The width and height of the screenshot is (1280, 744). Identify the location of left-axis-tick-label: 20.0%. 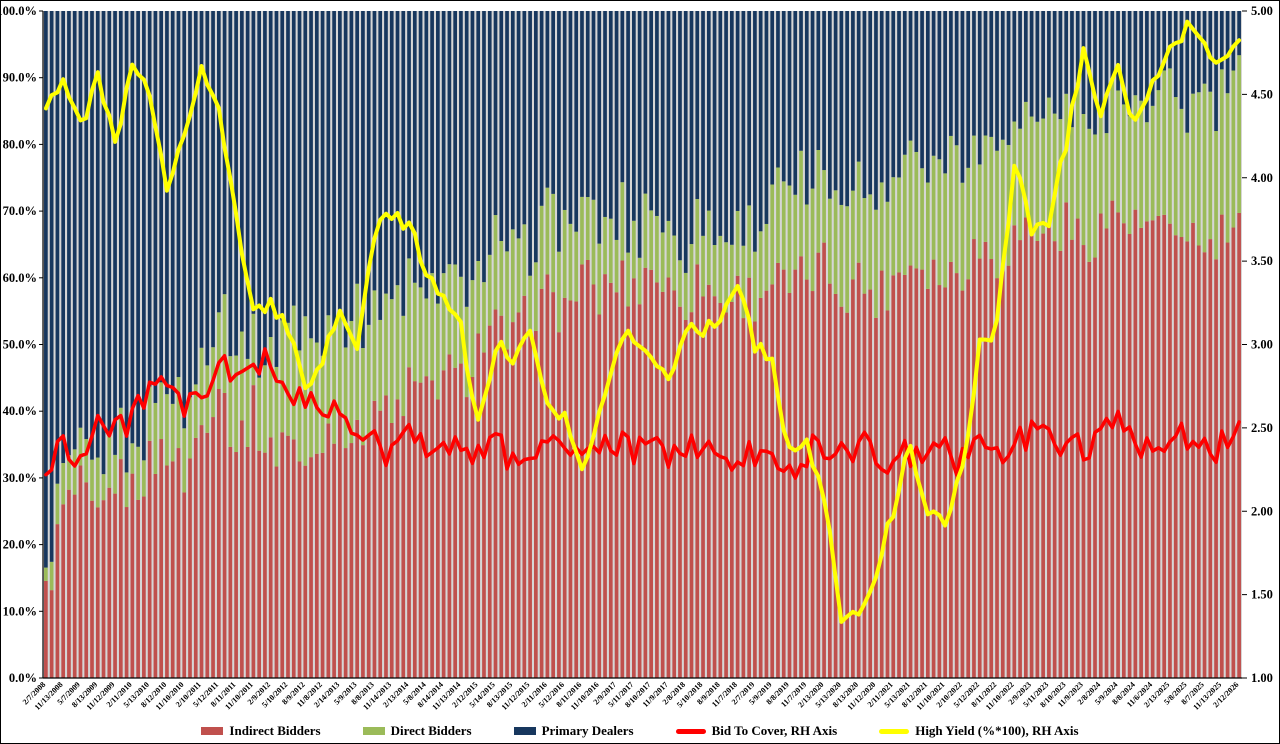
(20, 545).